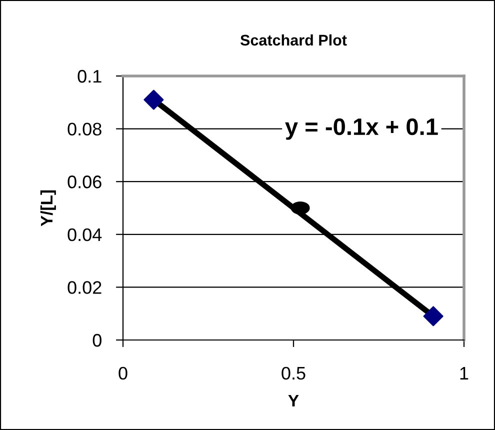 The image size is (495, 430). I want to click on y-tick-label: 0, so click(97, 340).